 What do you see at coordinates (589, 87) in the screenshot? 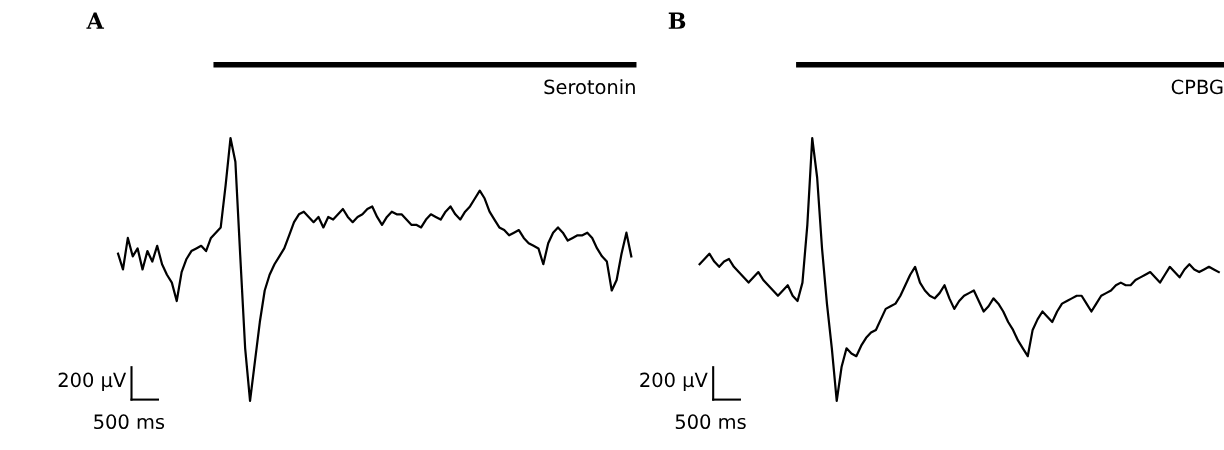
I see `text: Serotonin` at bounding box center [589, 87].